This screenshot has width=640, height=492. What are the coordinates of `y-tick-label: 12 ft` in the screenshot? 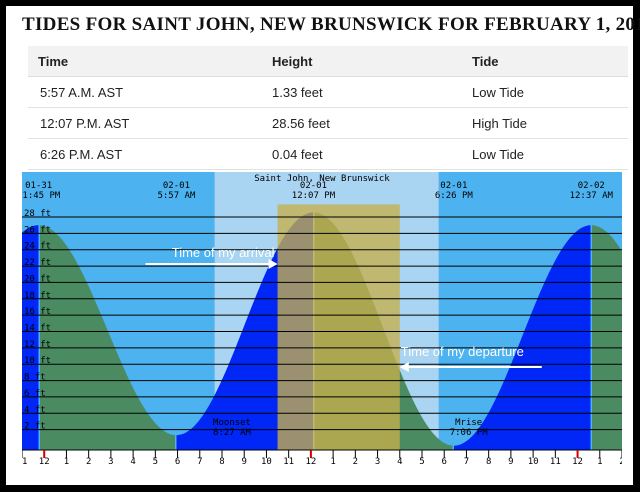 It's located at (37, 345).